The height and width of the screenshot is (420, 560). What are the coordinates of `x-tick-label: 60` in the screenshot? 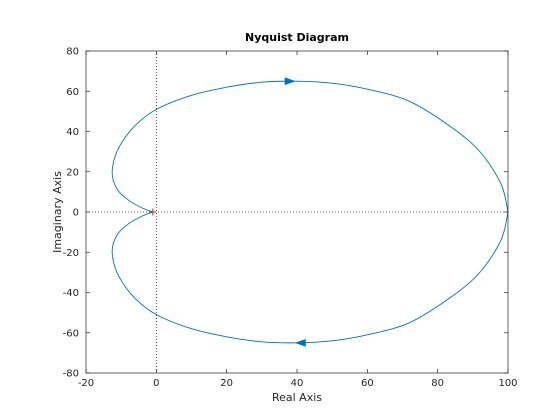 It's located at (367, 383).